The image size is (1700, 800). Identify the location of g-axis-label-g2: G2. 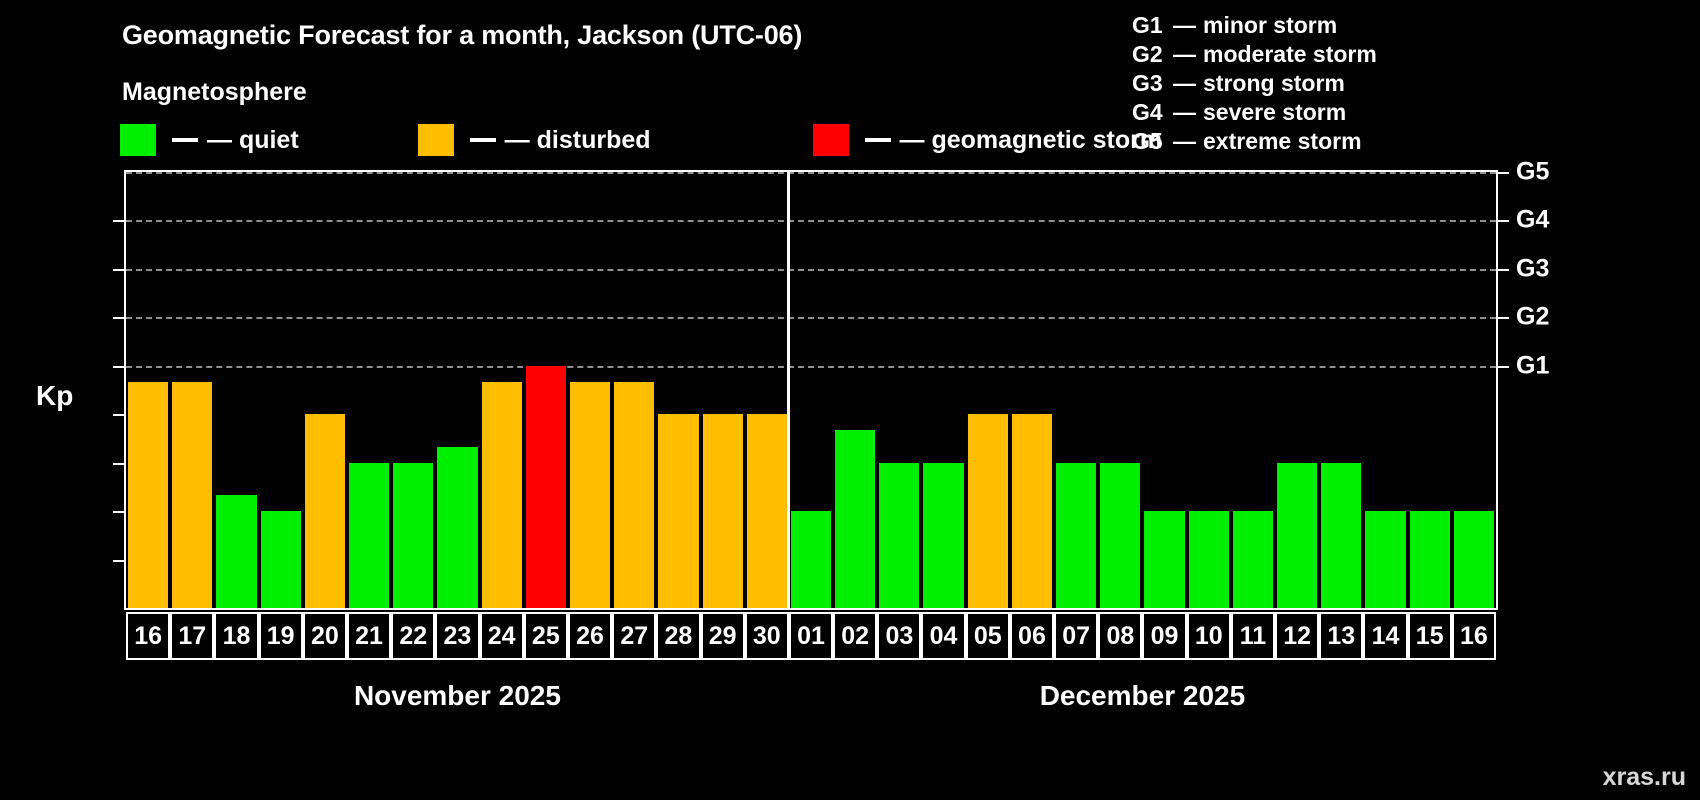
(1533, 316).